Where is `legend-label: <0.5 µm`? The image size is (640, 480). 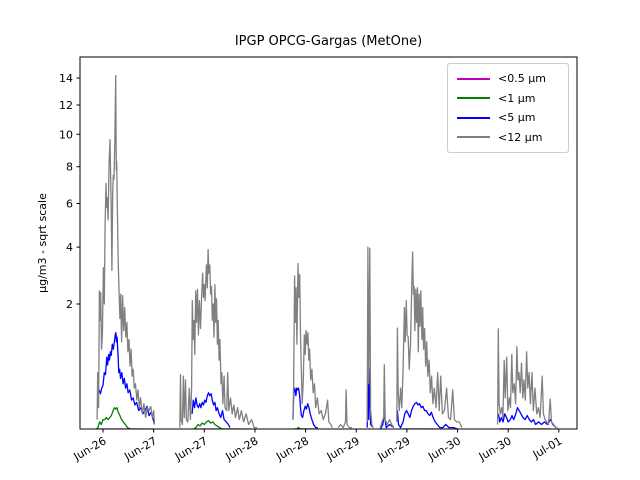 legend-label: <0.5 µm is located at coordinates (522, 79).